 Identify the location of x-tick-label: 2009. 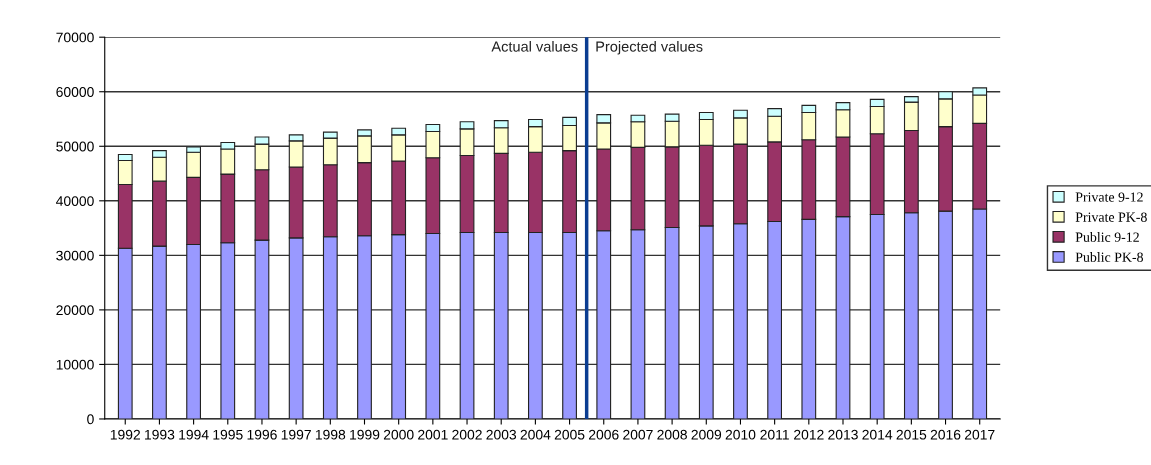
(706, 434).